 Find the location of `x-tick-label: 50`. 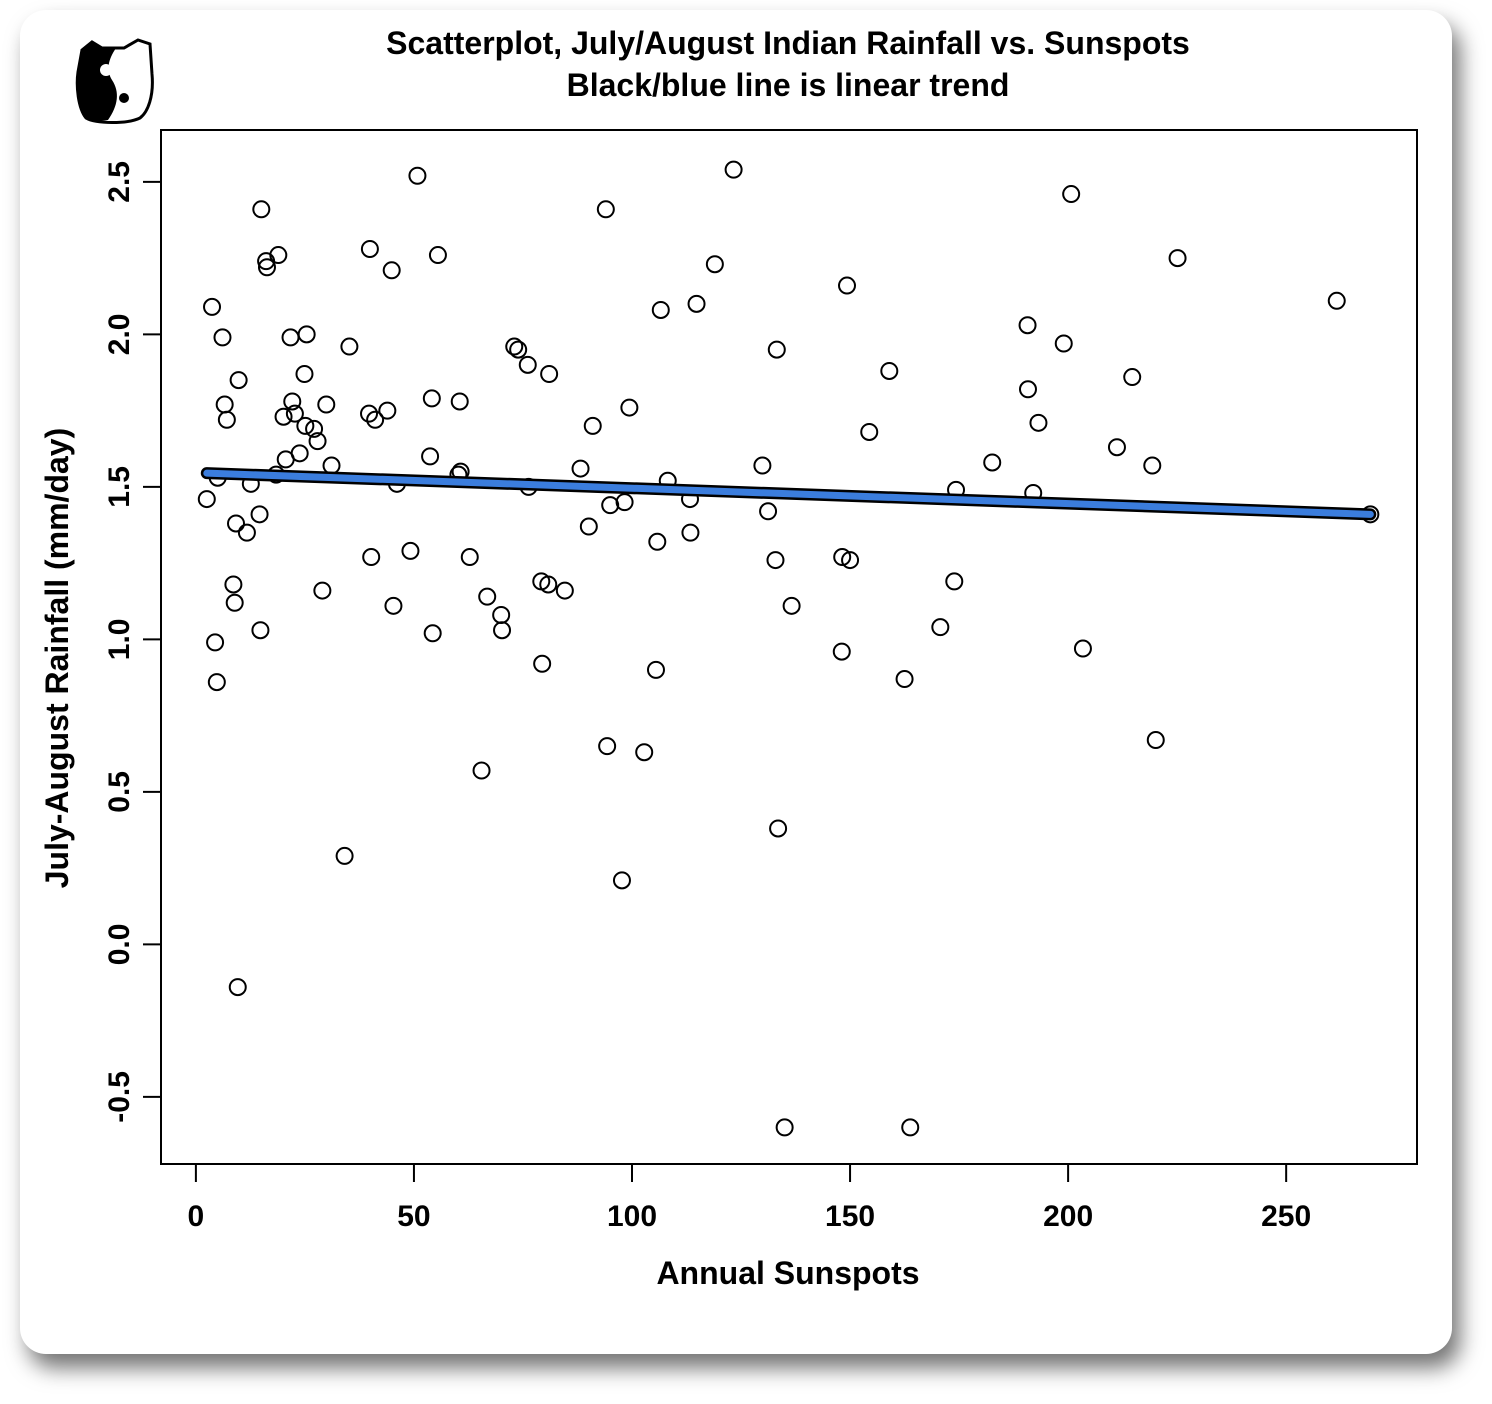

x-tick-label: 50 is located at coordinates (413, 1216).